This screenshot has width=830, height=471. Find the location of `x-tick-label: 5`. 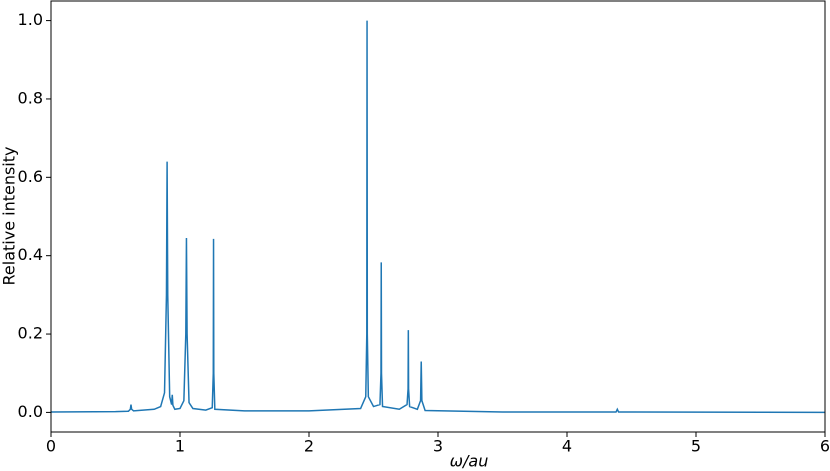

x-tick-label: 5 is located at coordinates (696, 446).